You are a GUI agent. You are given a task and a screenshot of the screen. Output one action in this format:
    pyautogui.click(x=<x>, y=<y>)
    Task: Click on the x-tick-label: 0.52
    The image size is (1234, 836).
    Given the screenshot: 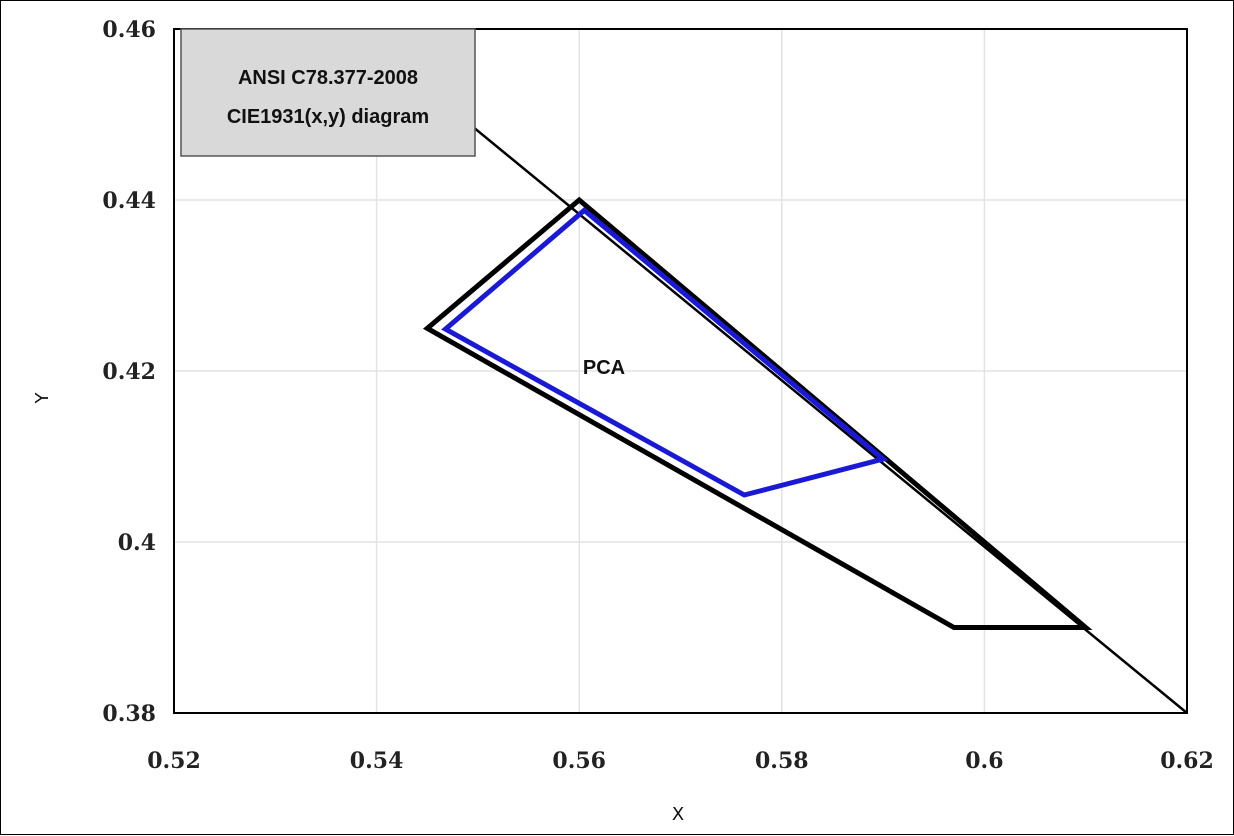 What is the action you would take?
    pyautogui.click(x=174, y=761)
    